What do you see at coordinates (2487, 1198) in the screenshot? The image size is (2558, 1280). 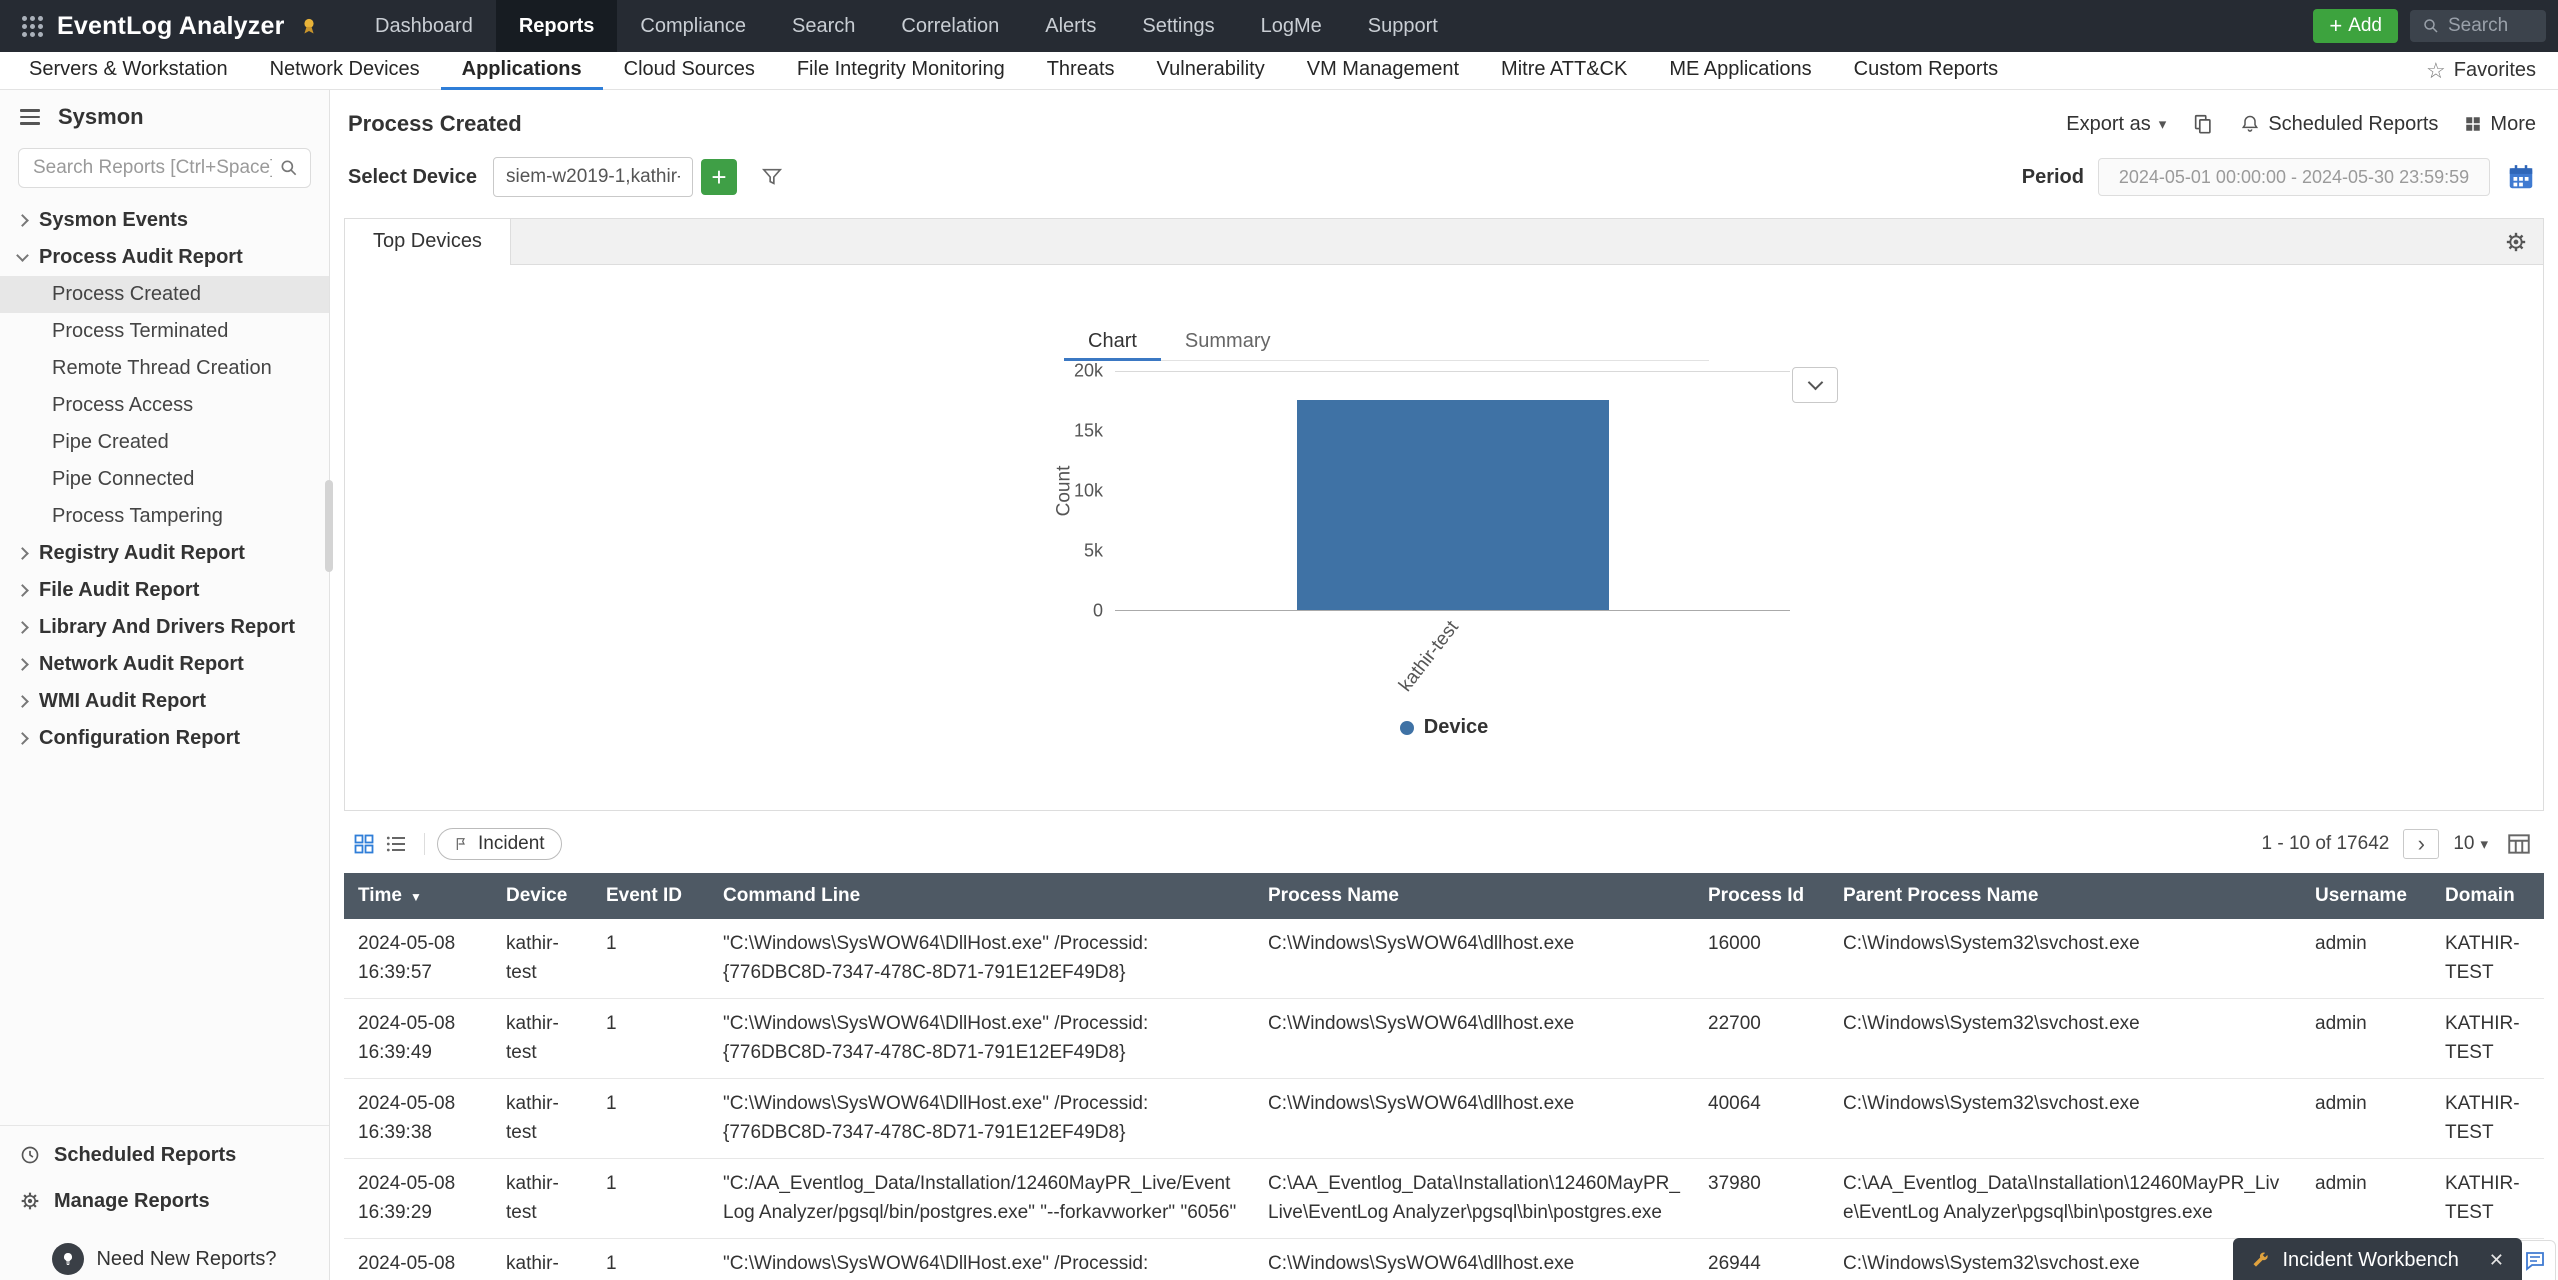 I see `cell-domain: KATHIR-TEST` at bounding box center [2487, 1198].